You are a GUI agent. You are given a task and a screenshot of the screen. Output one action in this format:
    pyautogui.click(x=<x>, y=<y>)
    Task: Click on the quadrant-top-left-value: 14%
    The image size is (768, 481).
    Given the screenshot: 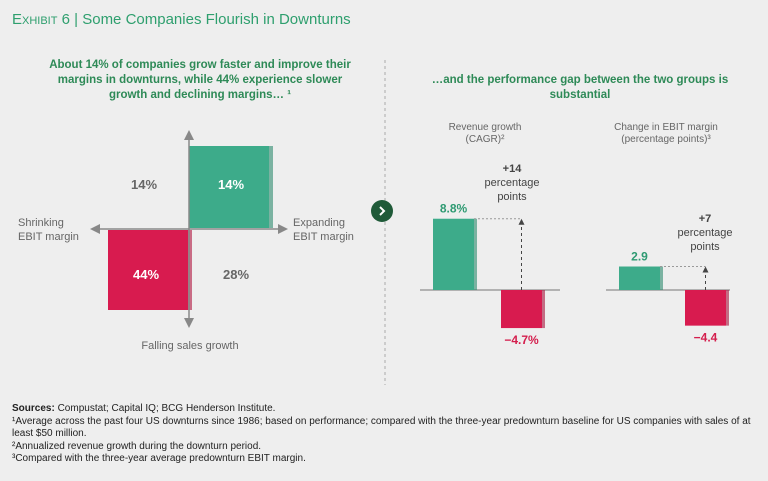 What is the action you would take?
    pyautogui.click(x=144, y=184)
    